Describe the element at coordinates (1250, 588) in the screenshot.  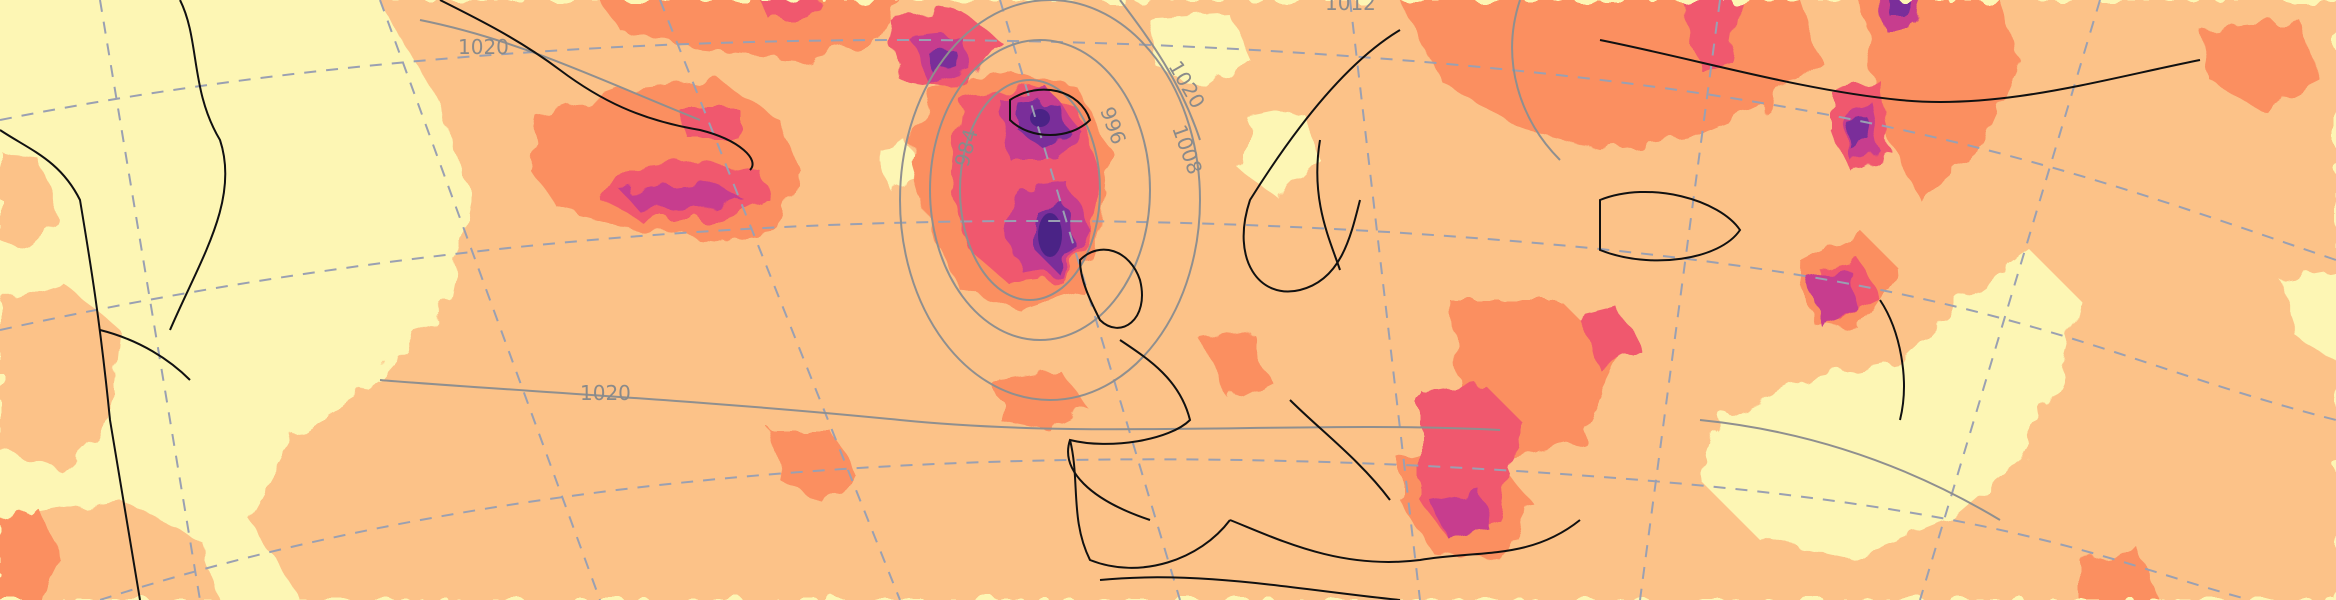
I see `coast-africa-north` at that location.